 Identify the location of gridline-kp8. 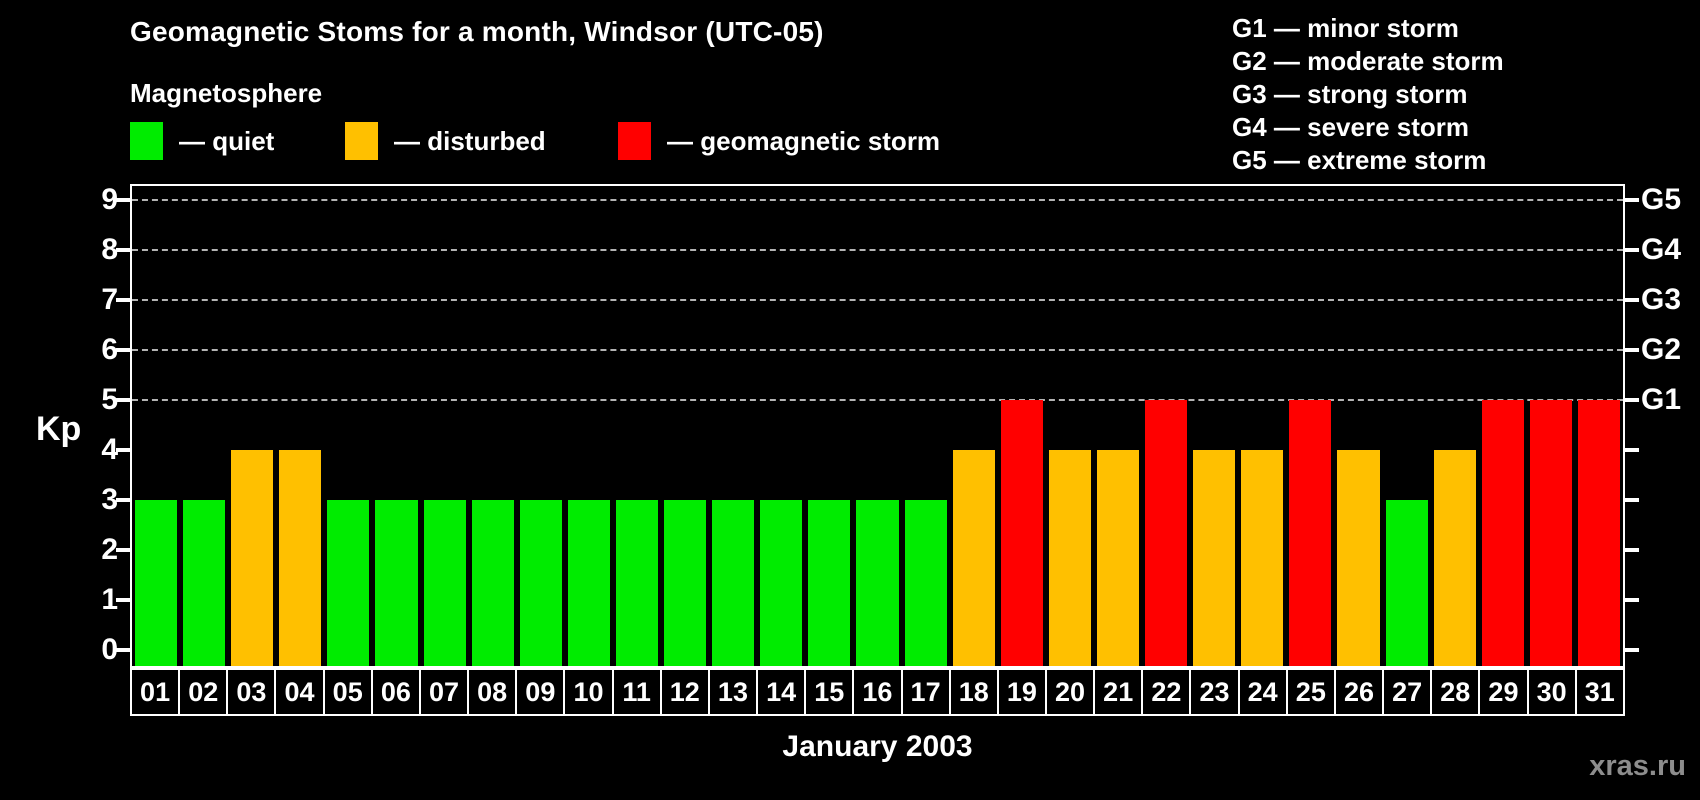
(877, 250).